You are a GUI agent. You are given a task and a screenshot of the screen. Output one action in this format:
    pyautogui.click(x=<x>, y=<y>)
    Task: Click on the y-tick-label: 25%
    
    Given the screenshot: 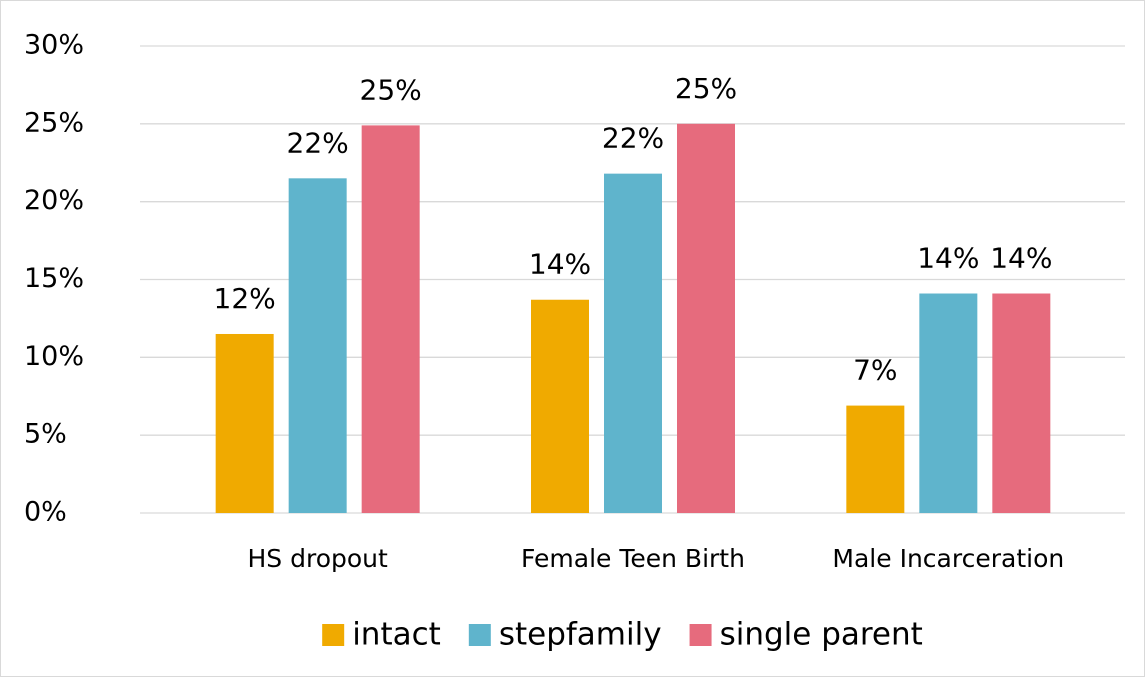 What is the action you would take?
    pyautogui.click(x=54, y=122)
    